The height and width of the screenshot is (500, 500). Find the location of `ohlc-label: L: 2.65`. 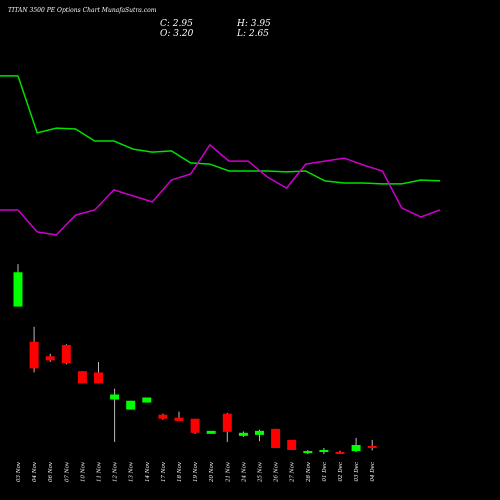

ohlc-label: L: 2.65 is located at coordinates (252, 34).